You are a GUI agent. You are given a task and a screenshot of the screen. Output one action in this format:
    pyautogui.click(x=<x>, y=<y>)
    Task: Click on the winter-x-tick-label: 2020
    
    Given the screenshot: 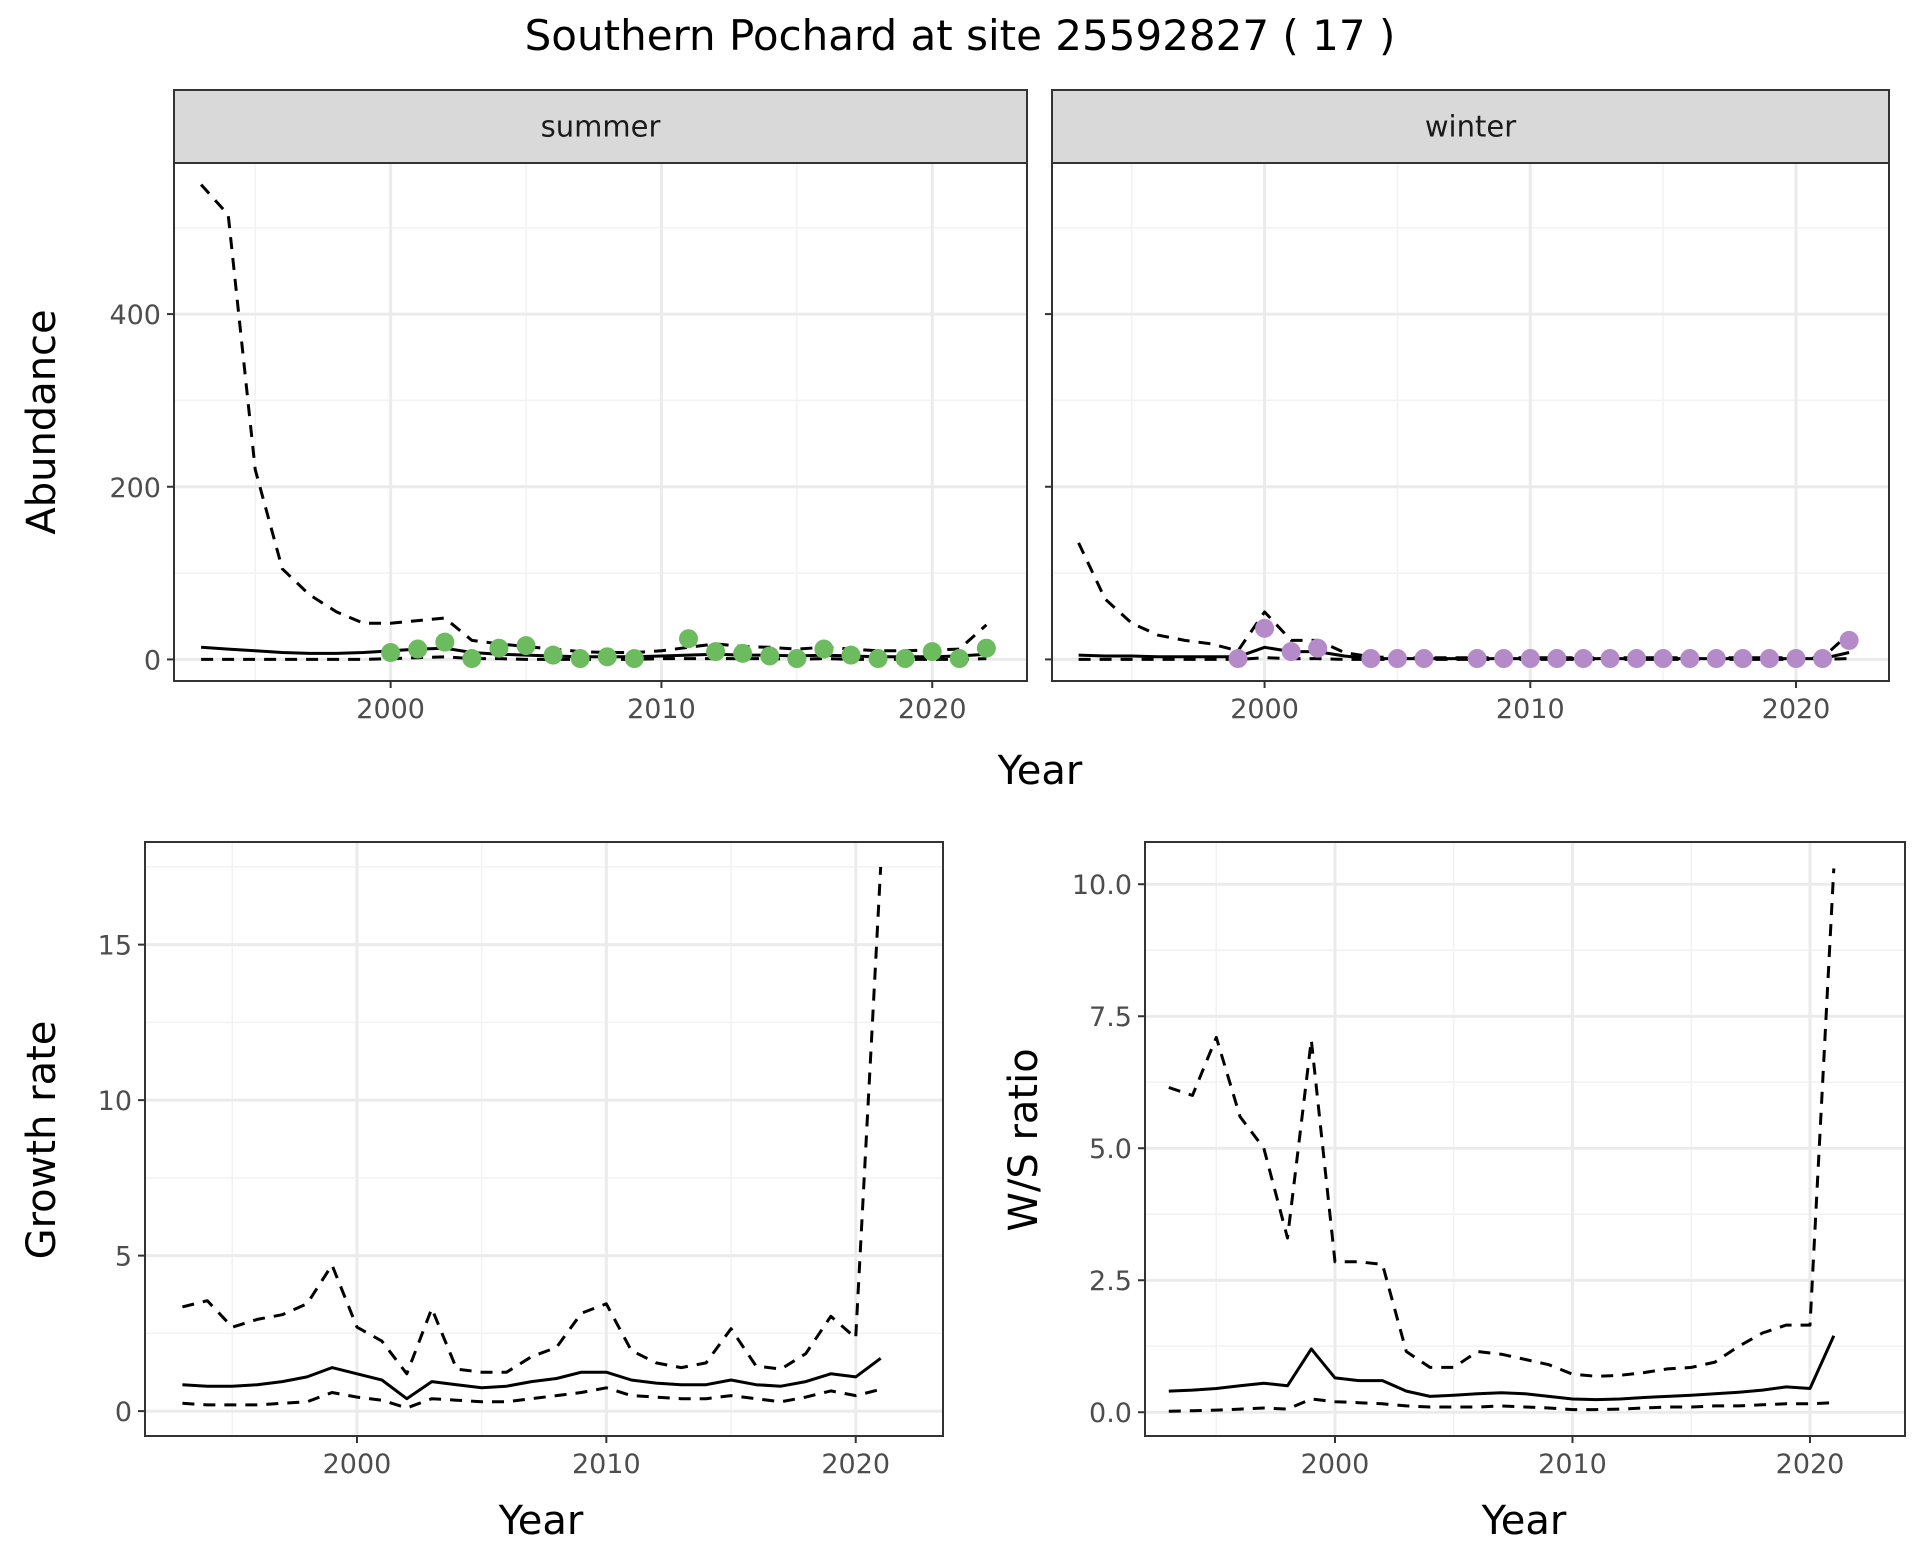 What is the action you would take?
    pyautogui.click(x=1796, y=709)
    